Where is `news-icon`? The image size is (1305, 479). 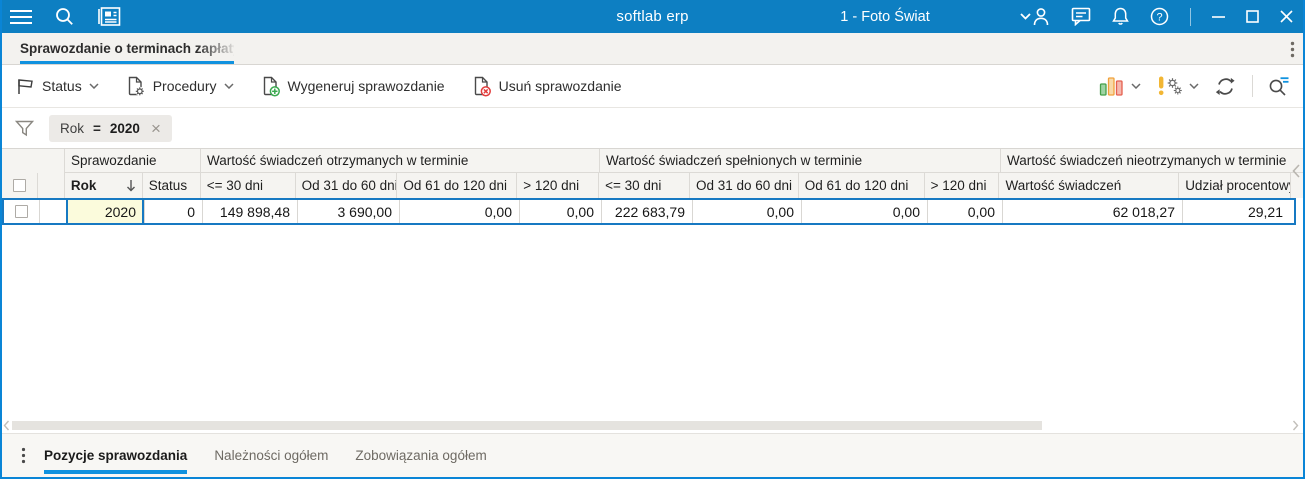 news-icon is located at coordinates (109, 16).